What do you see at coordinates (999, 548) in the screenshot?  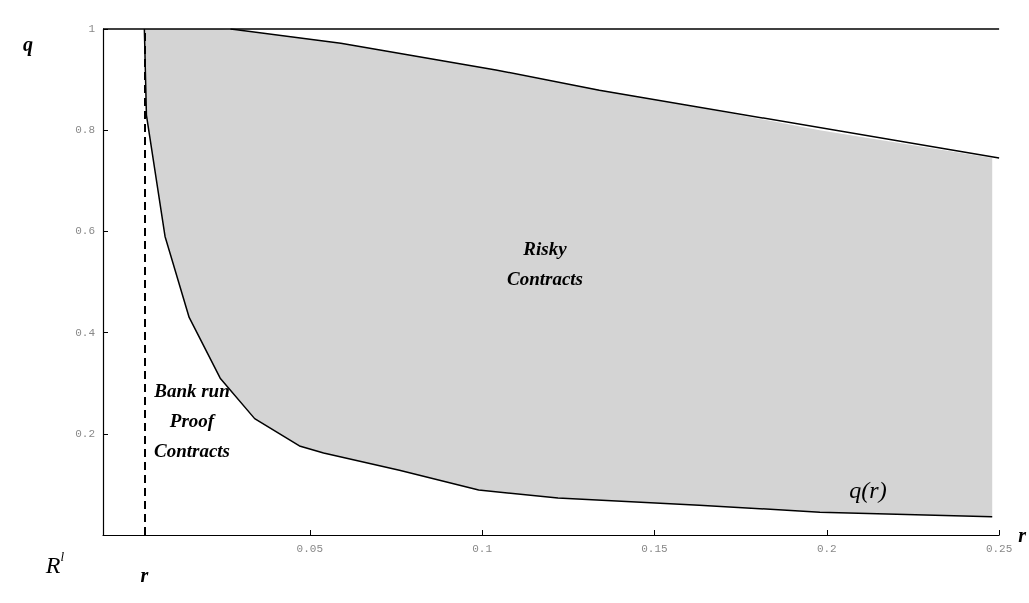 I see `x-tick-label: 0.25` at bounding box center [999, 548].